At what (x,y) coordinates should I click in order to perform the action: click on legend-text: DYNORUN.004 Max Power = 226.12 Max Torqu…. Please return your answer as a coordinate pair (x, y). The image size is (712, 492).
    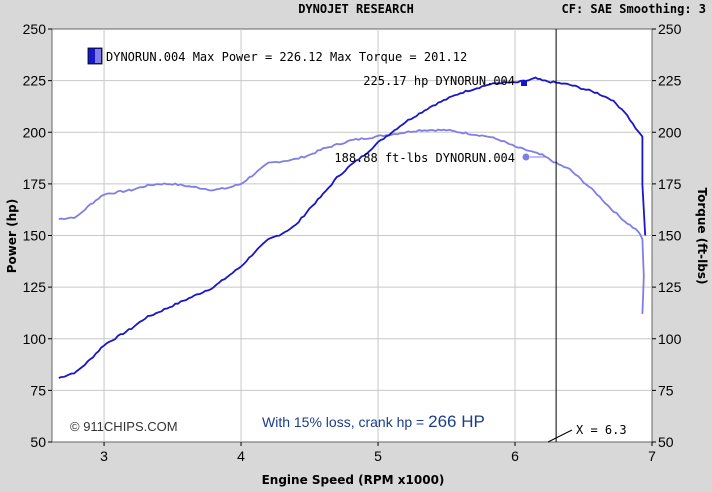
    Looking at the image, I should click on (286, 57).